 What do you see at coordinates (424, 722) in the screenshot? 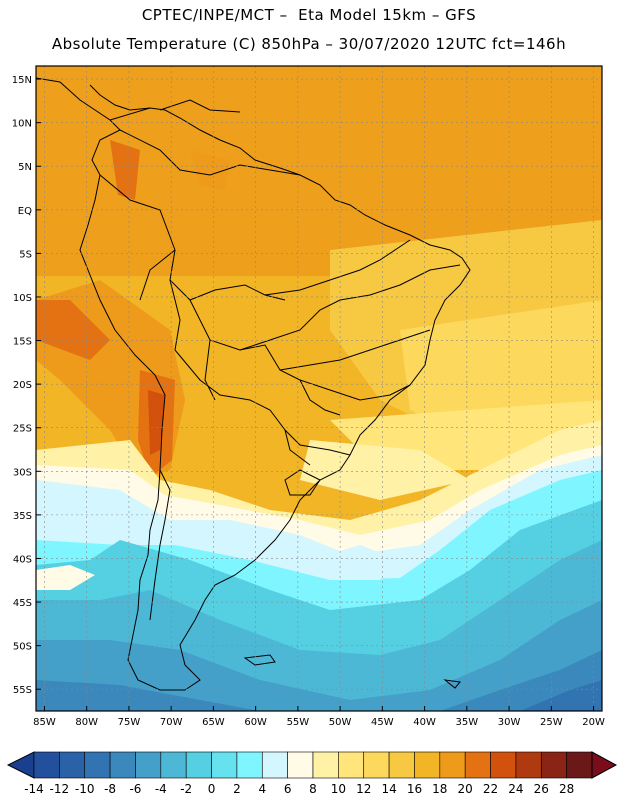
I see `longitude-label: 40W` at bounding box center [424, 722].